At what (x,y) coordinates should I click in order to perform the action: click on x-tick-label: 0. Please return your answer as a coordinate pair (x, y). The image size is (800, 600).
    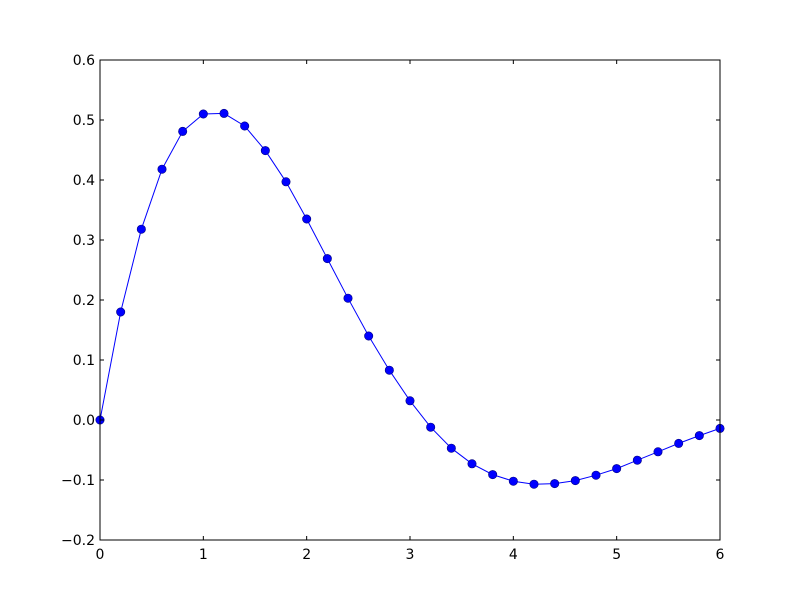
    Looking at the image, I should click on (100, 555).